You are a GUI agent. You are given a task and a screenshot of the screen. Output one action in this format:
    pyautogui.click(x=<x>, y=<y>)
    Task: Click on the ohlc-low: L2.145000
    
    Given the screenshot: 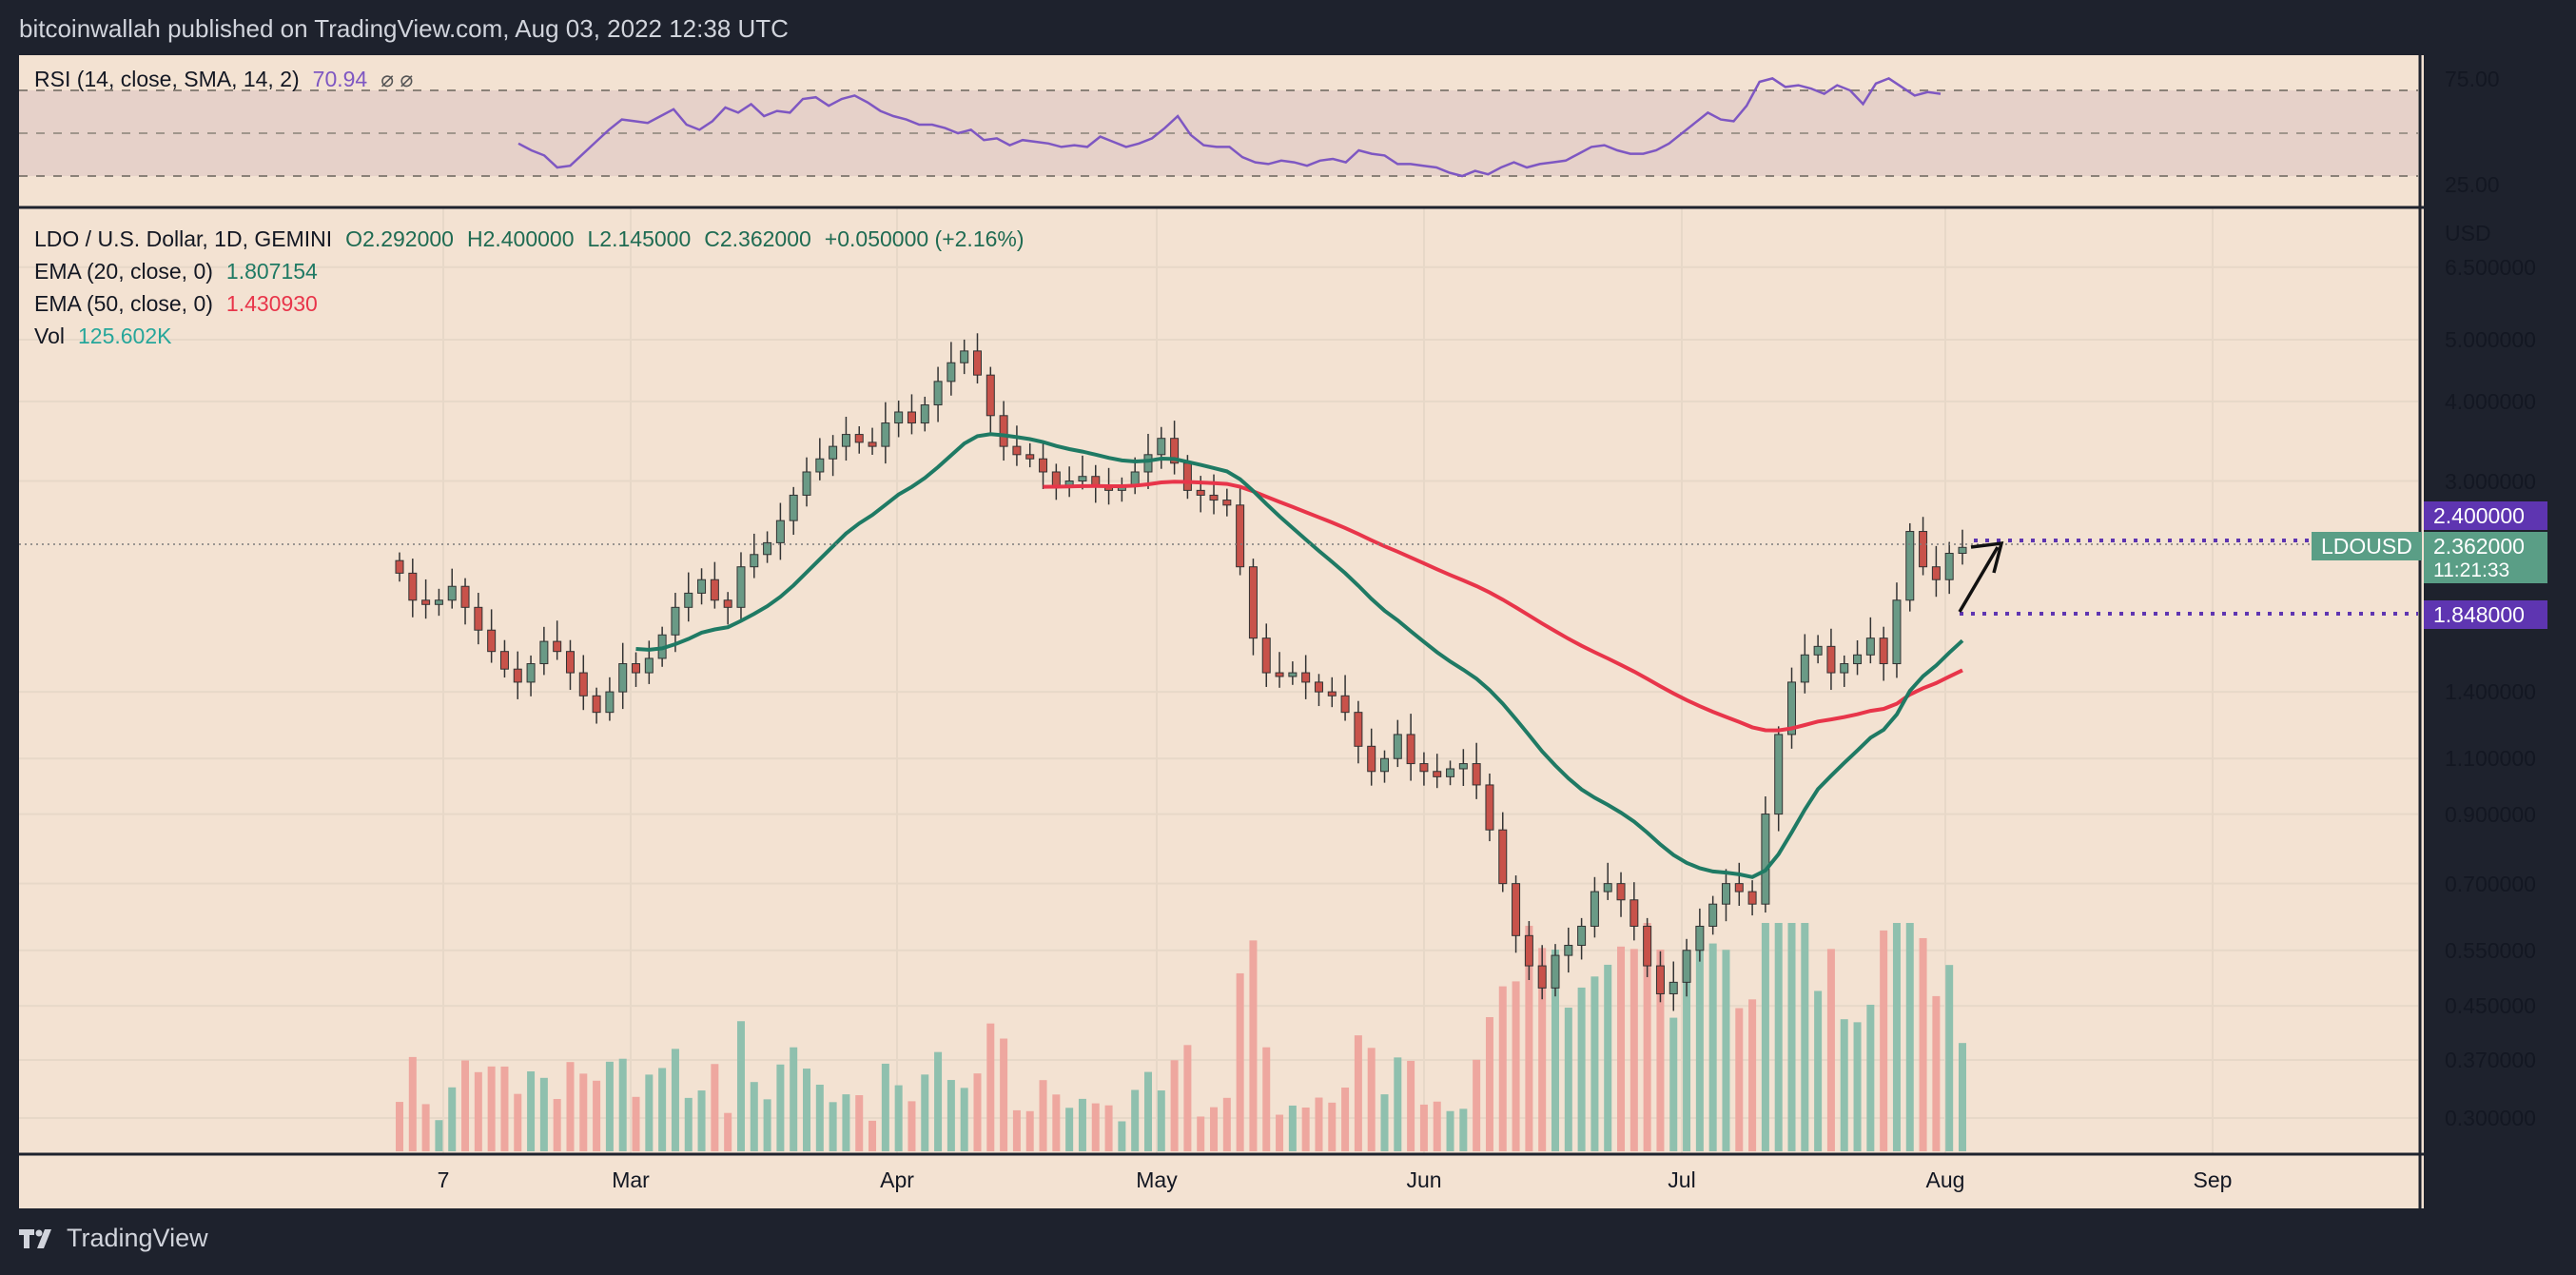 What is the action you would take?
    pyautogui.click(x=639, y=238)
    